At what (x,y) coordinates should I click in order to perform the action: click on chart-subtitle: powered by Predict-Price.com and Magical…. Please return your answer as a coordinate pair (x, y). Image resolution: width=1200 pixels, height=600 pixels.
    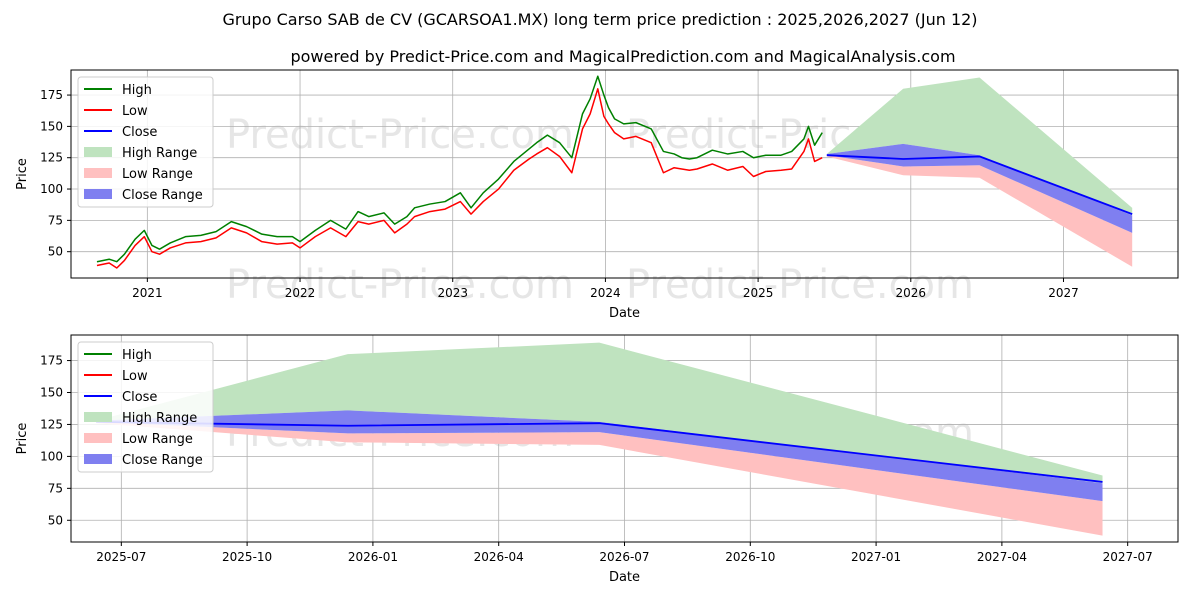
    Looking at the image, I should click on (622, 56).